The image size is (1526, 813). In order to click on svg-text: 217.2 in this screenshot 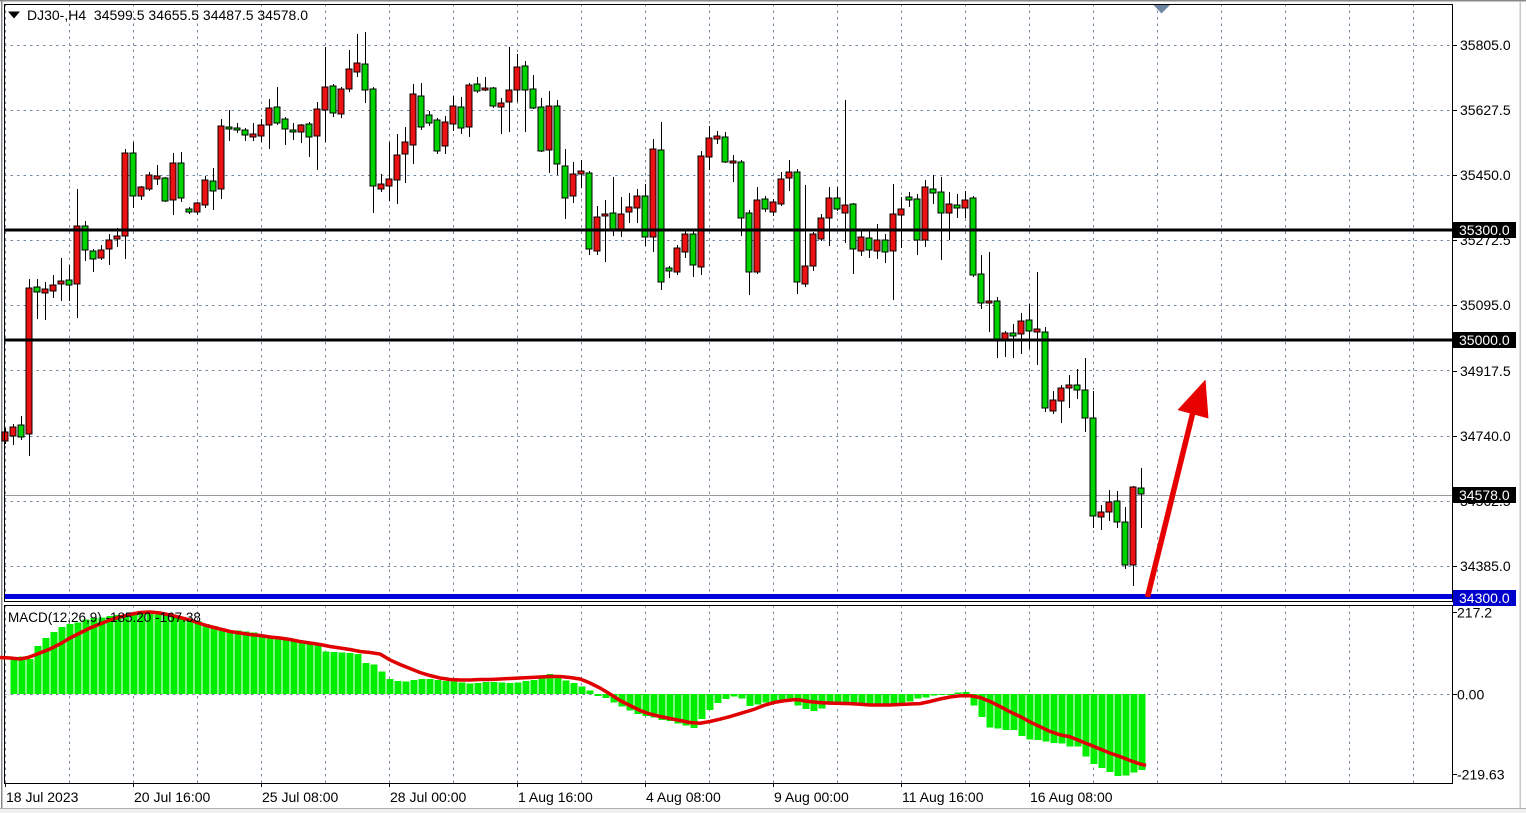, I will do `click(1474, 613)`.